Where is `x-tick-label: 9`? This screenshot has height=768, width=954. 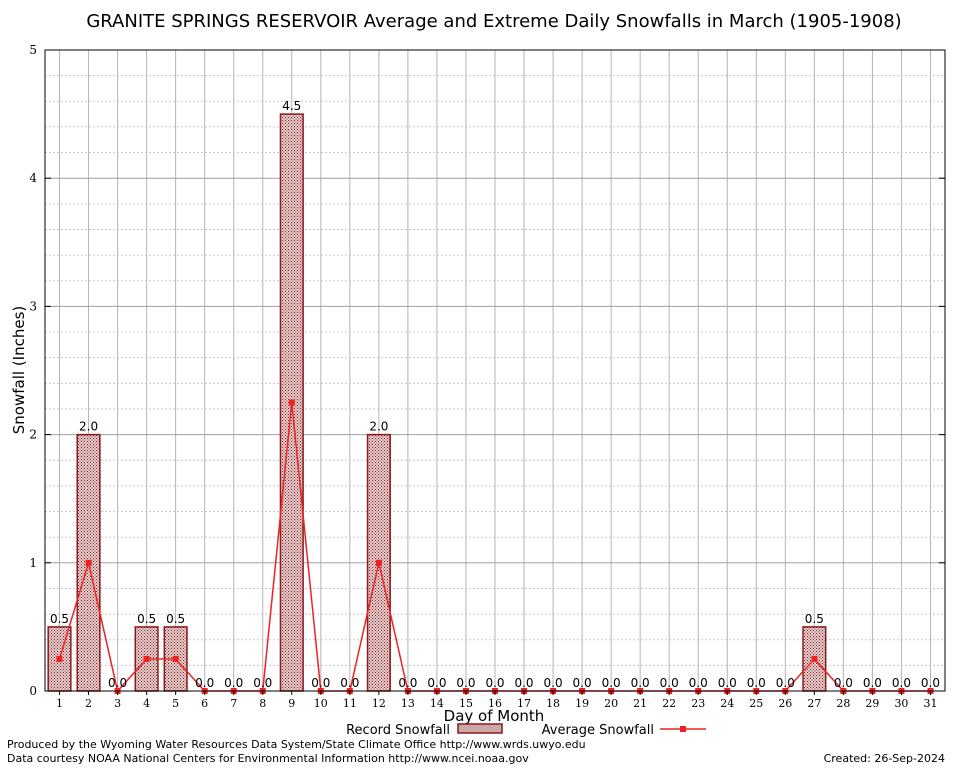 x-tick-label: 9 is located at coordinates (291, 703).